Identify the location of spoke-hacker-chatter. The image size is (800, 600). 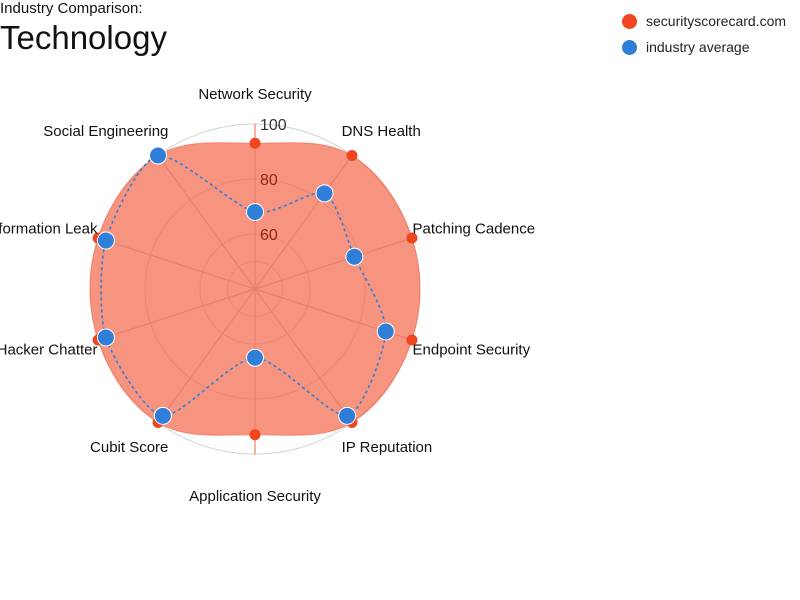
(176, 314).